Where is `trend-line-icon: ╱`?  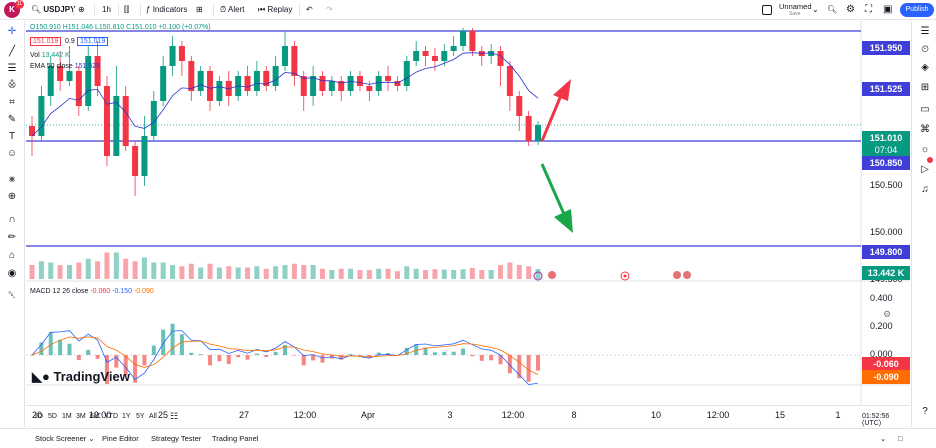 trend-line-icon: ╱ is located at coordinates (12, 51).